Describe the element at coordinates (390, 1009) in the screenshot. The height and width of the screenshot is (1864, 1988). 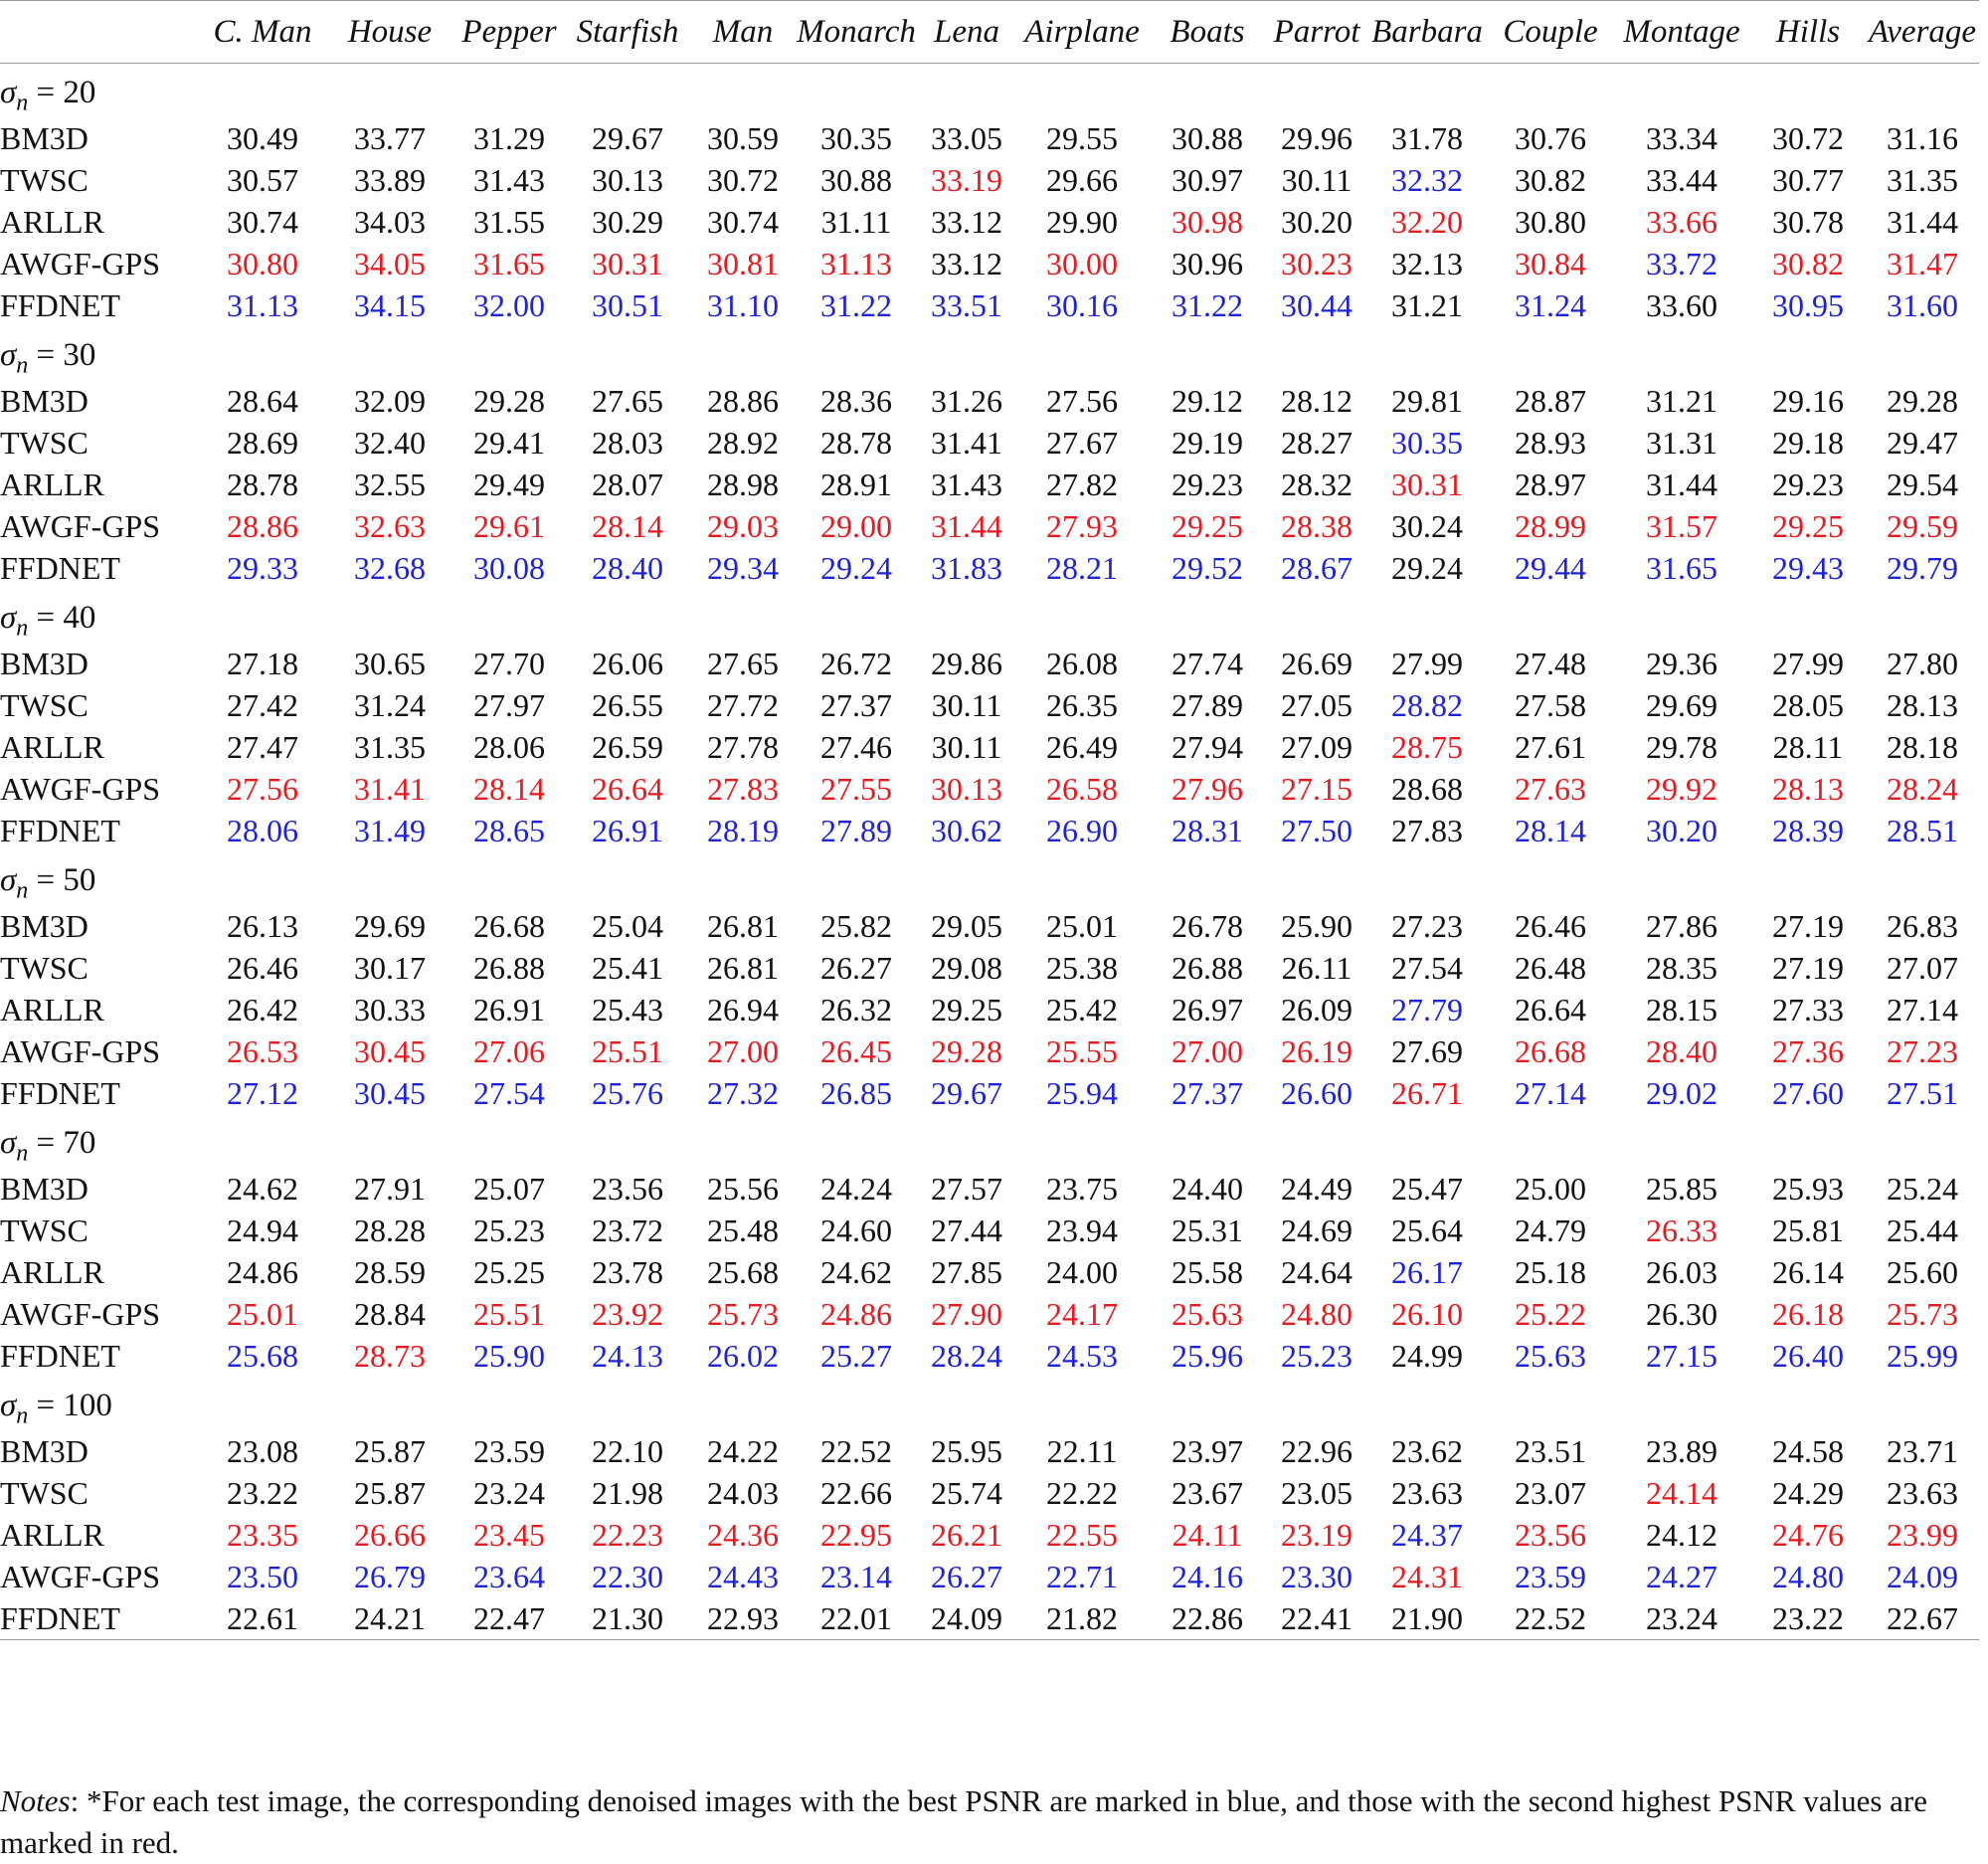
I see `psnr-value-cell: 30.33` at that location.